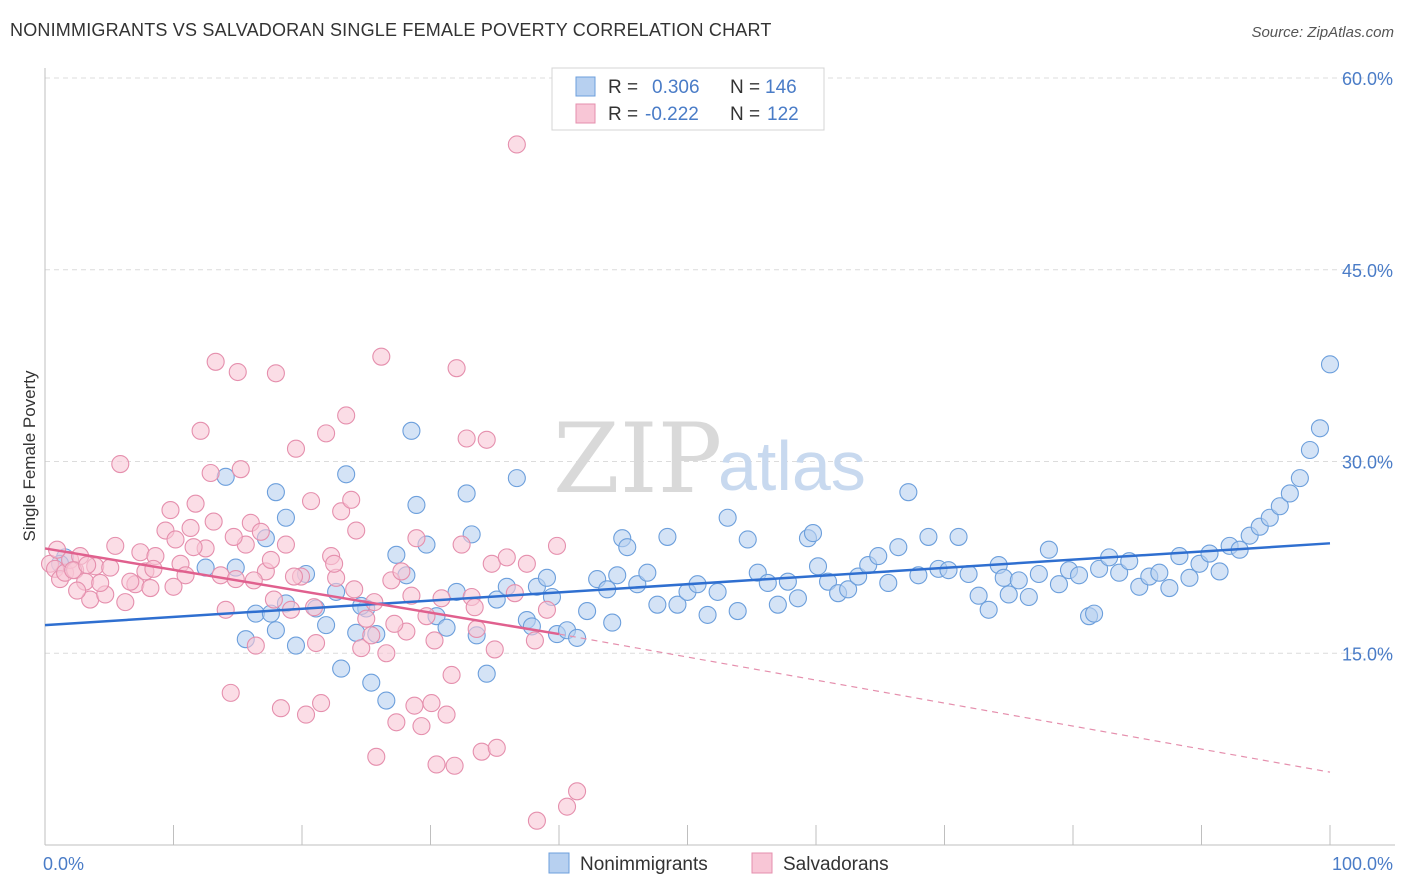 The width and height of the screenshot is (1406, 892). I want to click on trend-line-salvadorans-extension, so click(944, 703).